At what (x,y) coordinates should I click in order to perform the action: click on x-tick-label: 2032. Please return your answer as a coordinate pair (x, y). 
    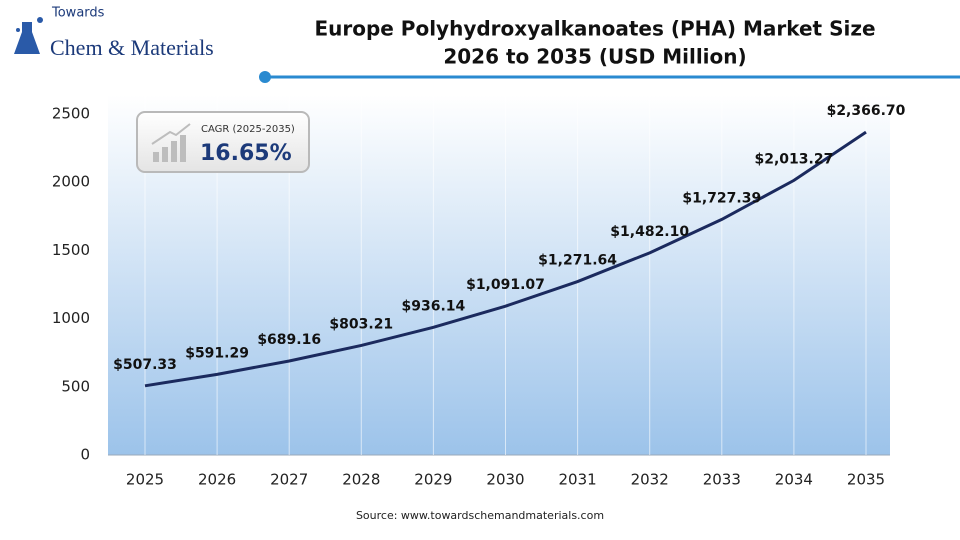
    Looking at the image, I should click on (650, 480).